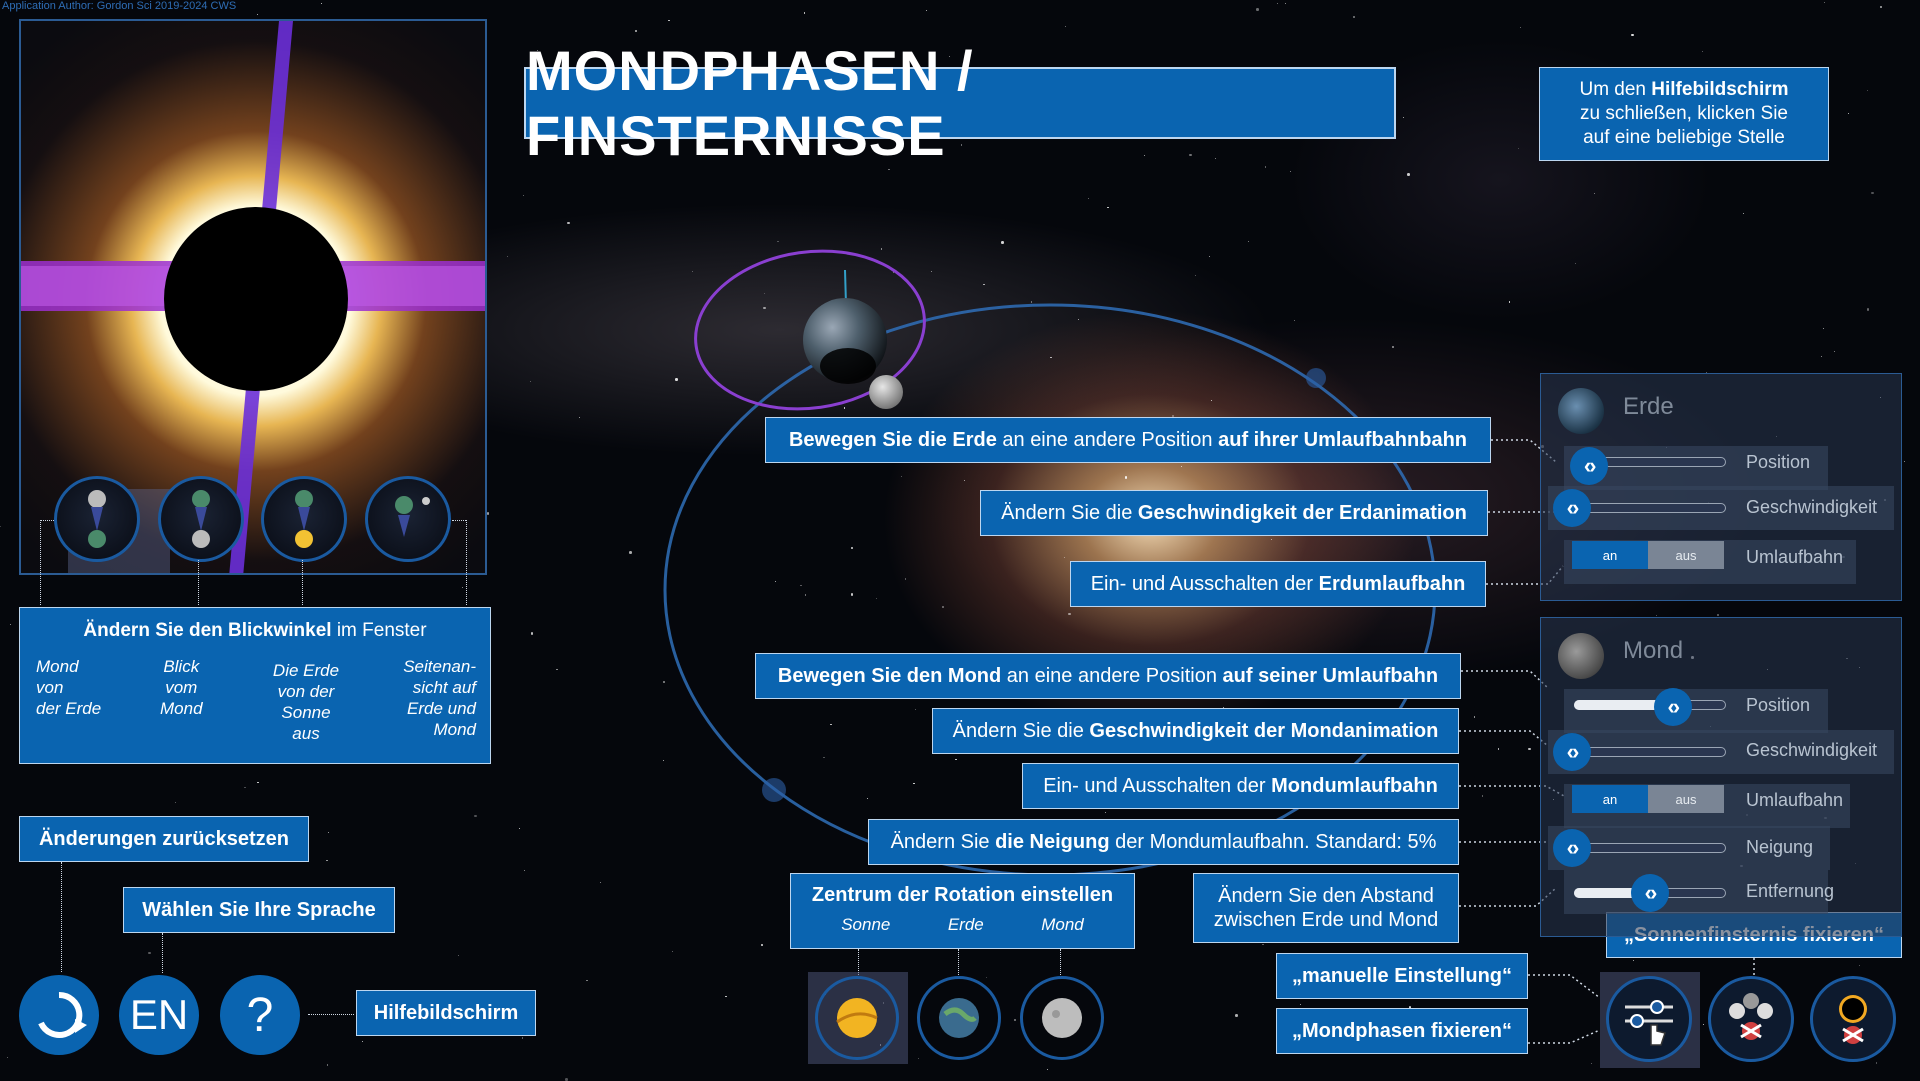  What do you see at coordinates (1062, 1018) in the screenshot?
I see `rotation-moon-button` at bounding box center [1062, 1018].